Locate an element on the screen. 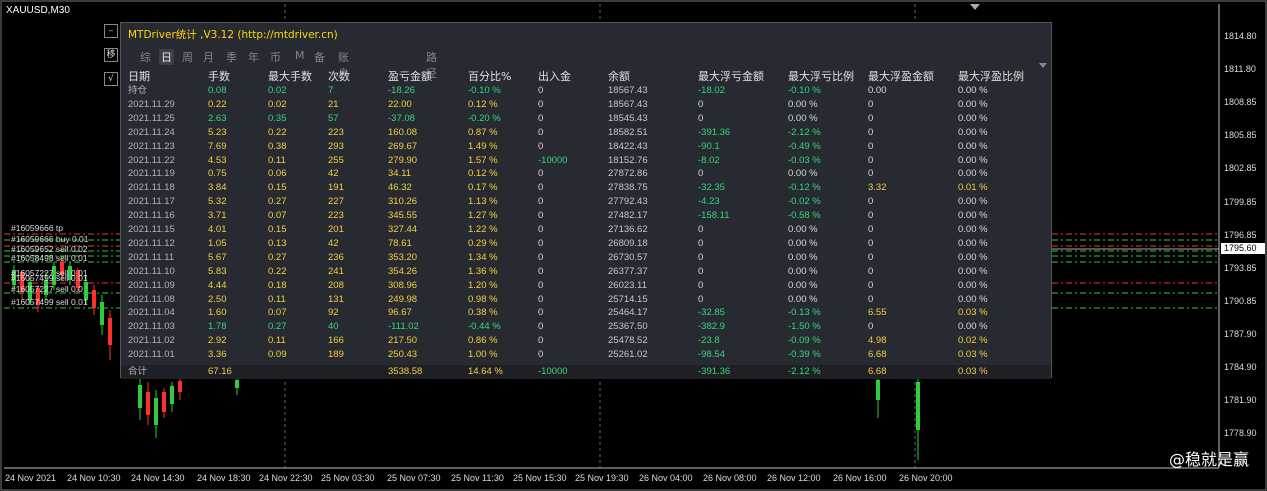 This screenshot has height=491, width=1267. cell-3: 7 is located at coordinates (331, 90).